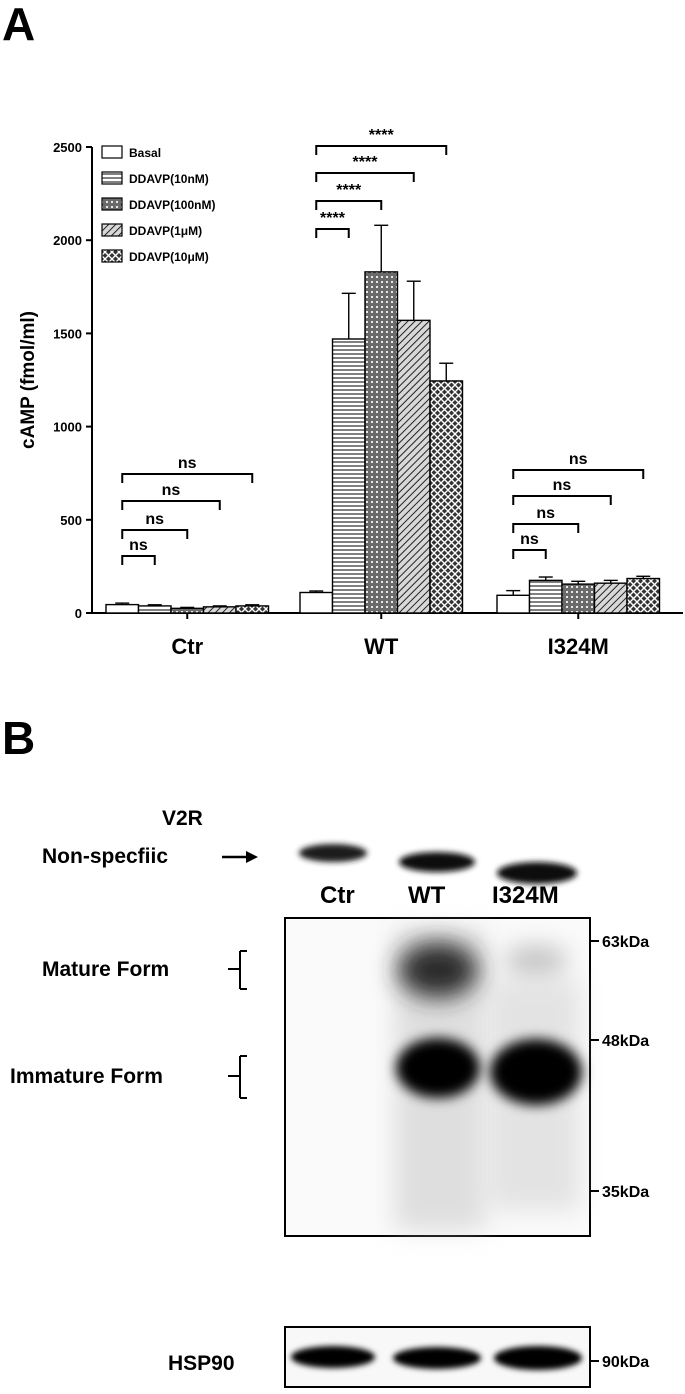  I want to click on i324m-nonspecific-band, so click(537, 873).